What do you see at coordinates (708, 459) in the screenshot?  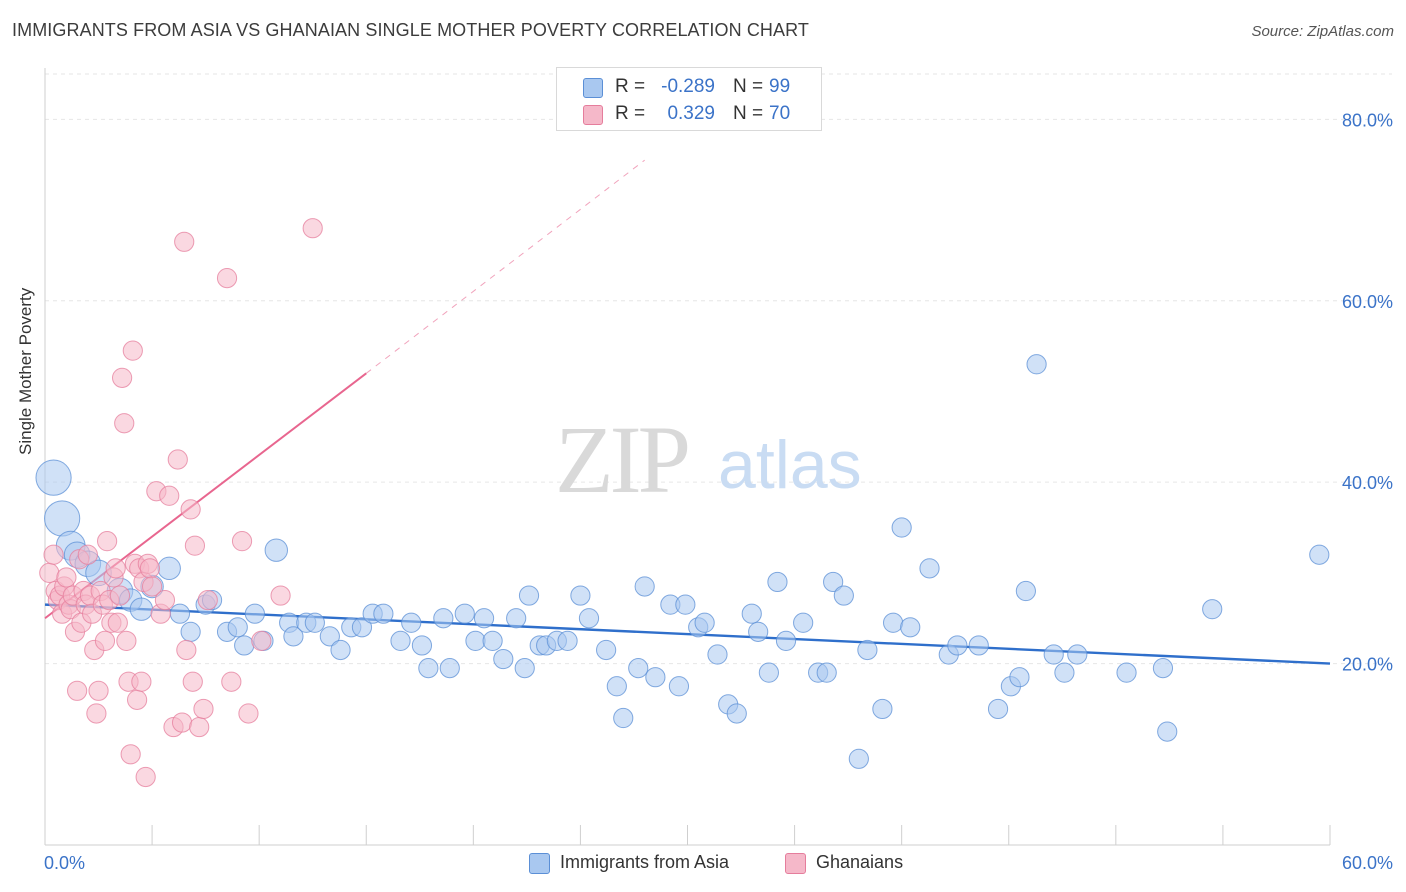 I see `watermark: ZIP atlas` at bounding box center [708, 459].